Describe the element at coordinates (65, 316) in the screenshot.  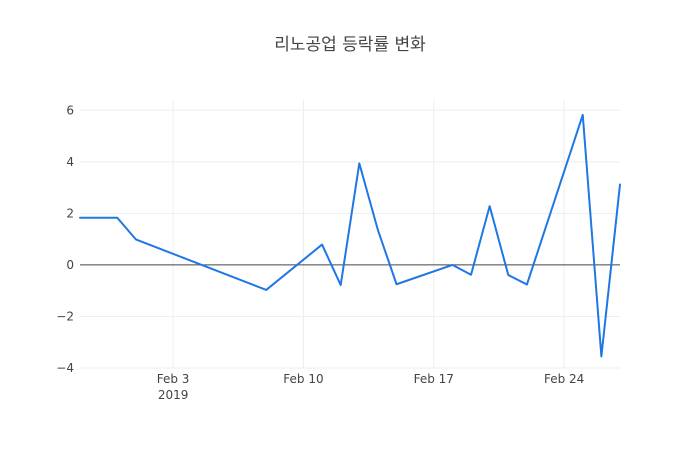
I see `y-tick-label: −2` at that location.